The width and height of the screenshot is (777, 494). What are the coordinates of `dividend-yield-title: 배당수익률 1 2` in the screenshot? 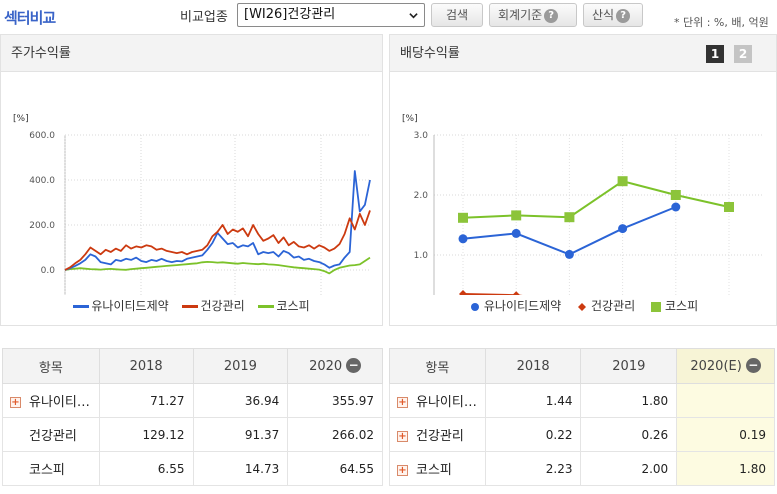 It's located at (583, 53).